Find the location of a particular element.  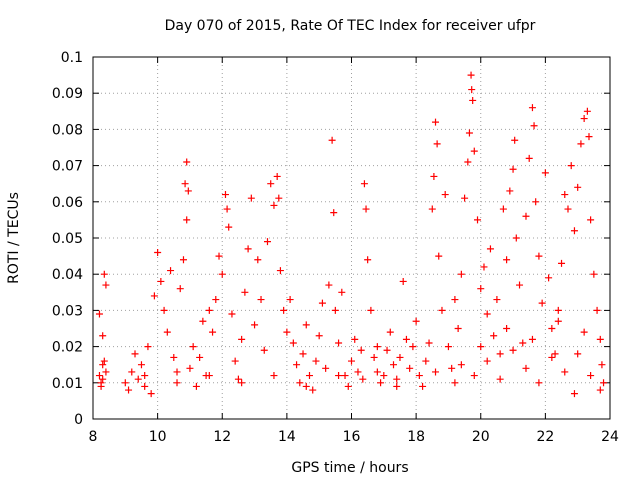

y-tick-label: 0.07 is located at coordinates (67, 167).